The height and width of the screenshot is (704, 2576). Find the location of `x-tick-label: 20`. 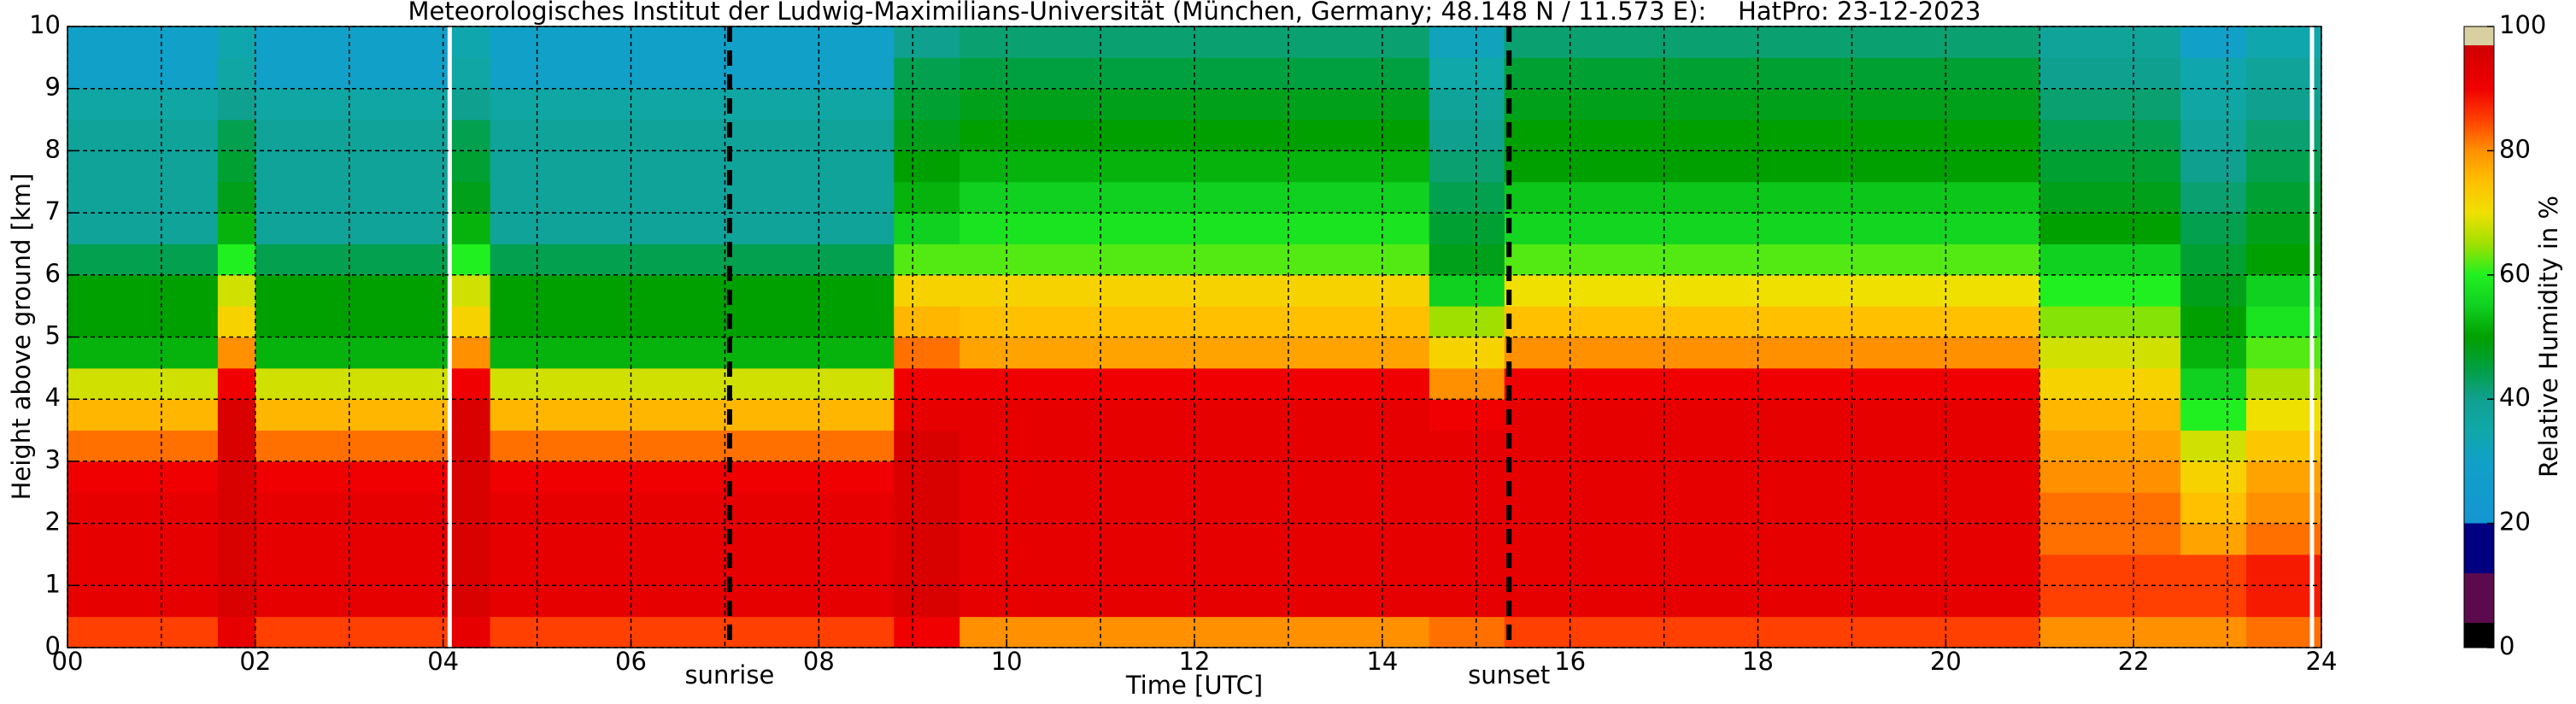

x-tick-label: 20 is located at coordinates (1946, 661).